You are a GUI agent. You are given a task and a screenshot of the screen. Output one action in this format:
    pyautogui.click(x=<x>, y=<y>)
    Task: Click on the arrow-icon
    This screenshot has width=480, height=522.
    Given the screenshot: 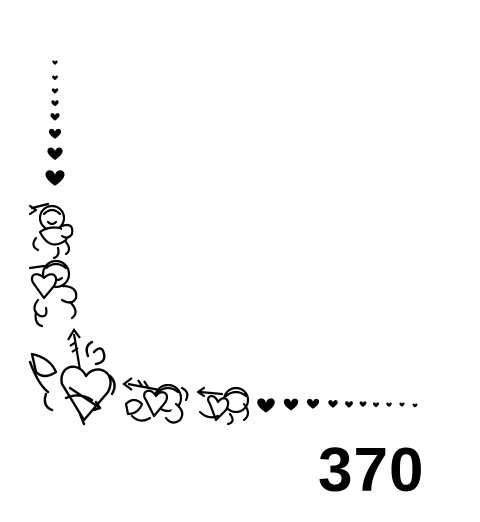 What is the action you would take?
    pyautogui.click(x=74, y=349)
    